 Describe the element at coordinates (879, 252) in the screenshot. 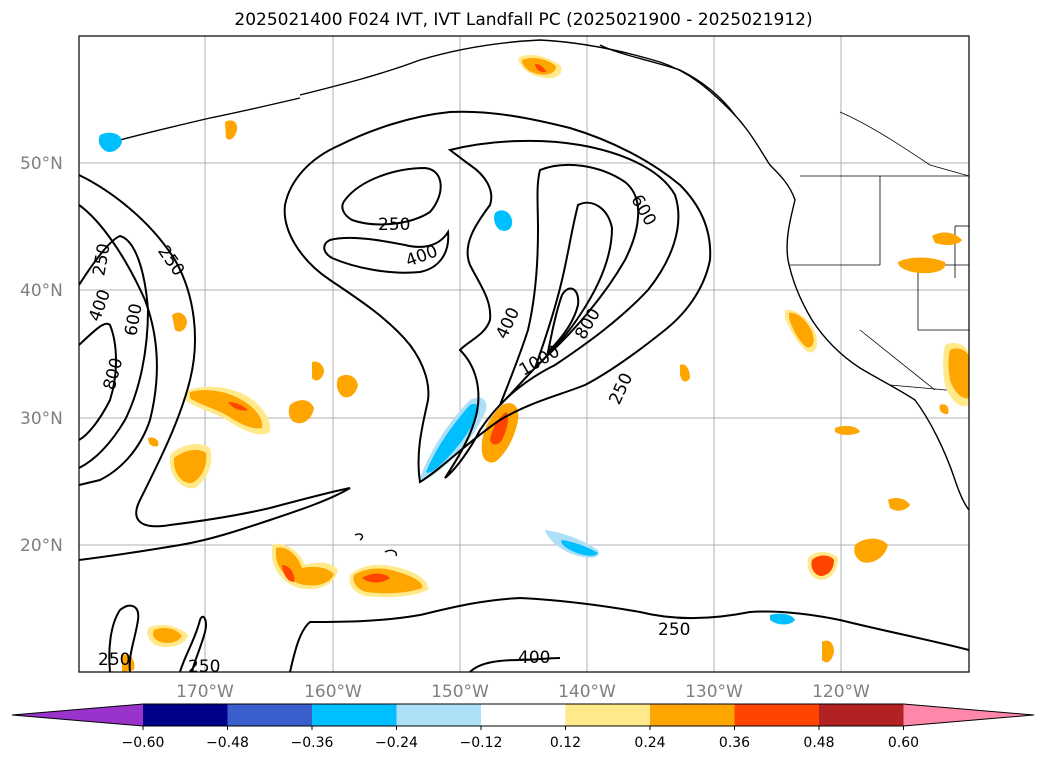

I see `borders` at that location.